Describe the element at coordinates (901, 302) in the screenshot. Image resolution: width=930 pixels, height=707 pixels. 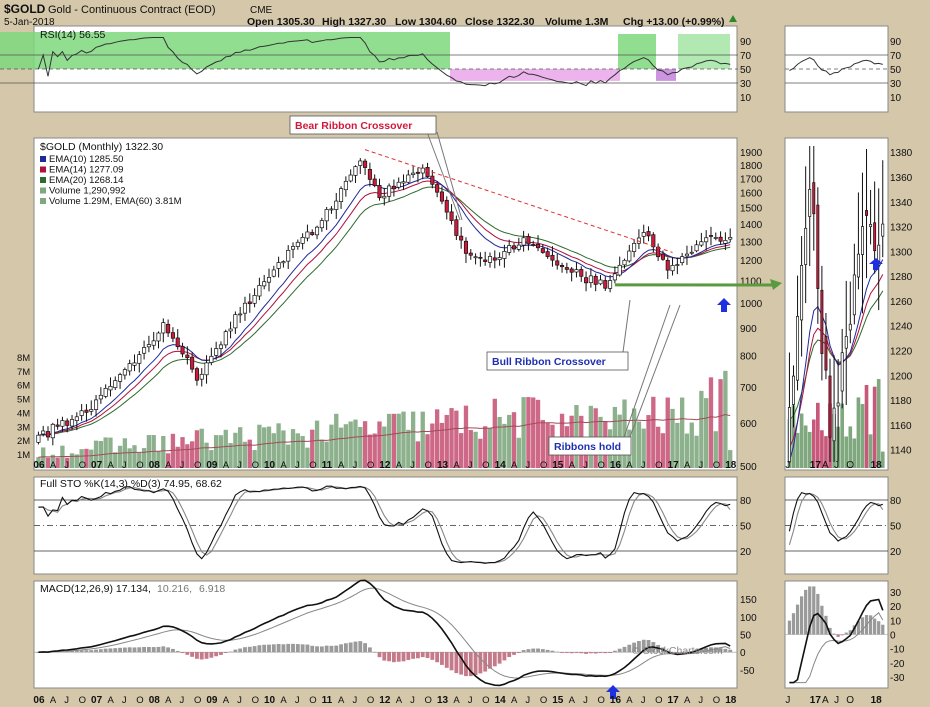
I see `price-tick-zoom: 1260` at that location.